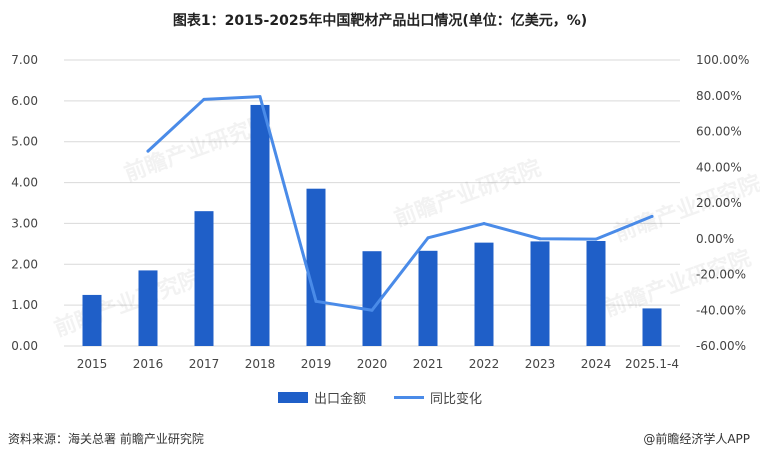 This screenshot has height=461, width=760. I want to click on y-left-tick-label: 2.00, so click(24, 264).